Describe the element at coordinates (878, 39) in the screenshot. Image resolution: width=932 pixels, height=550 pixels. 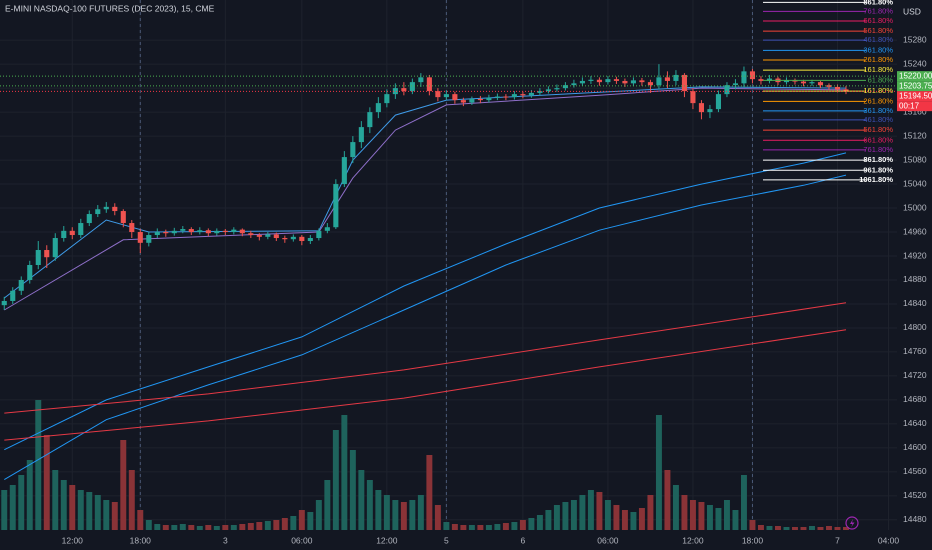
I see `fib-label: 461.80%` at that location.